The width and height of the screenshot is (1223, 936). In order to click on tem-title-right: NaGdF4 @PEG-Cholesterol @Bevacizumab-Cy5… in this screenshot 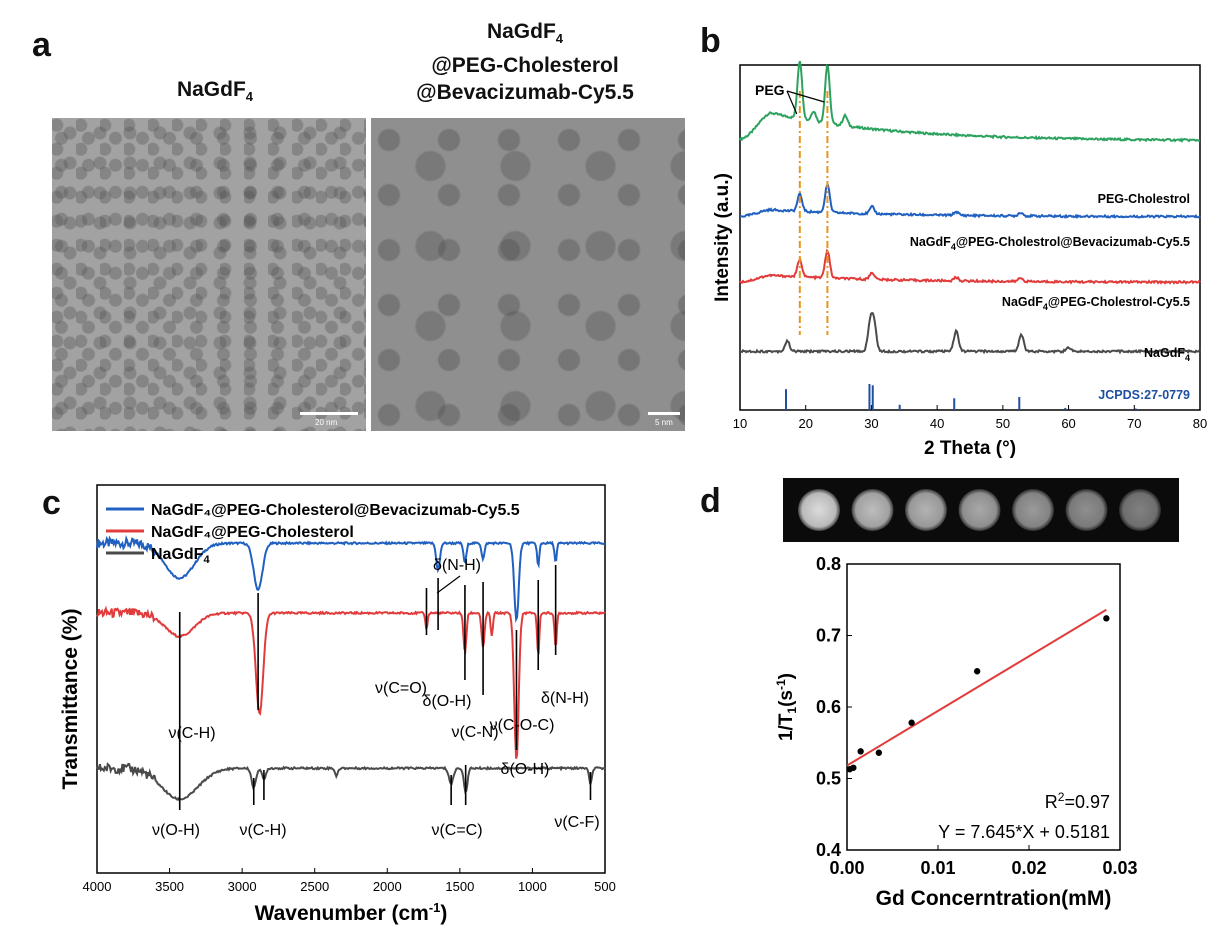, I will do `click(525, 62)`.